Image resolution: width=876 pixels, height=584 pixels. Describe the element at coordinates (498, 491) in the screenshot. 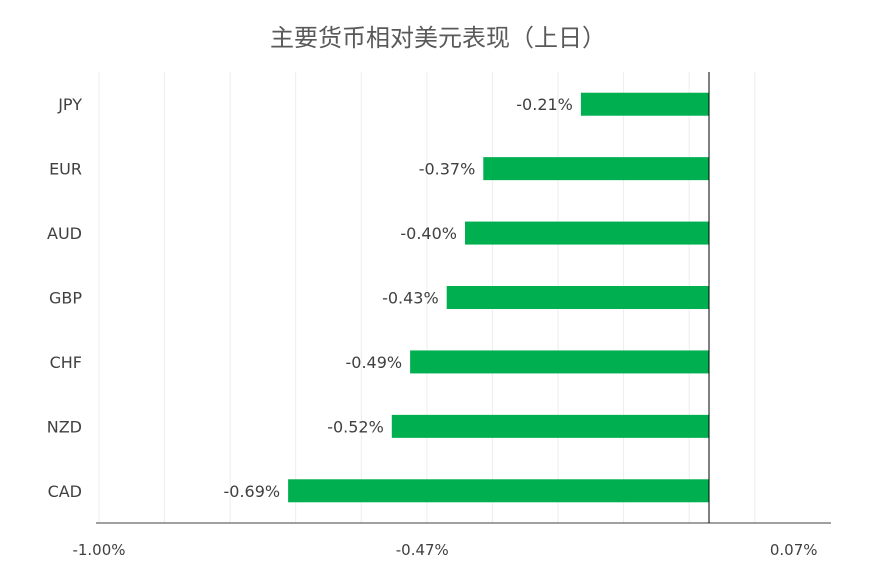

I see `bar-cad` at that location.